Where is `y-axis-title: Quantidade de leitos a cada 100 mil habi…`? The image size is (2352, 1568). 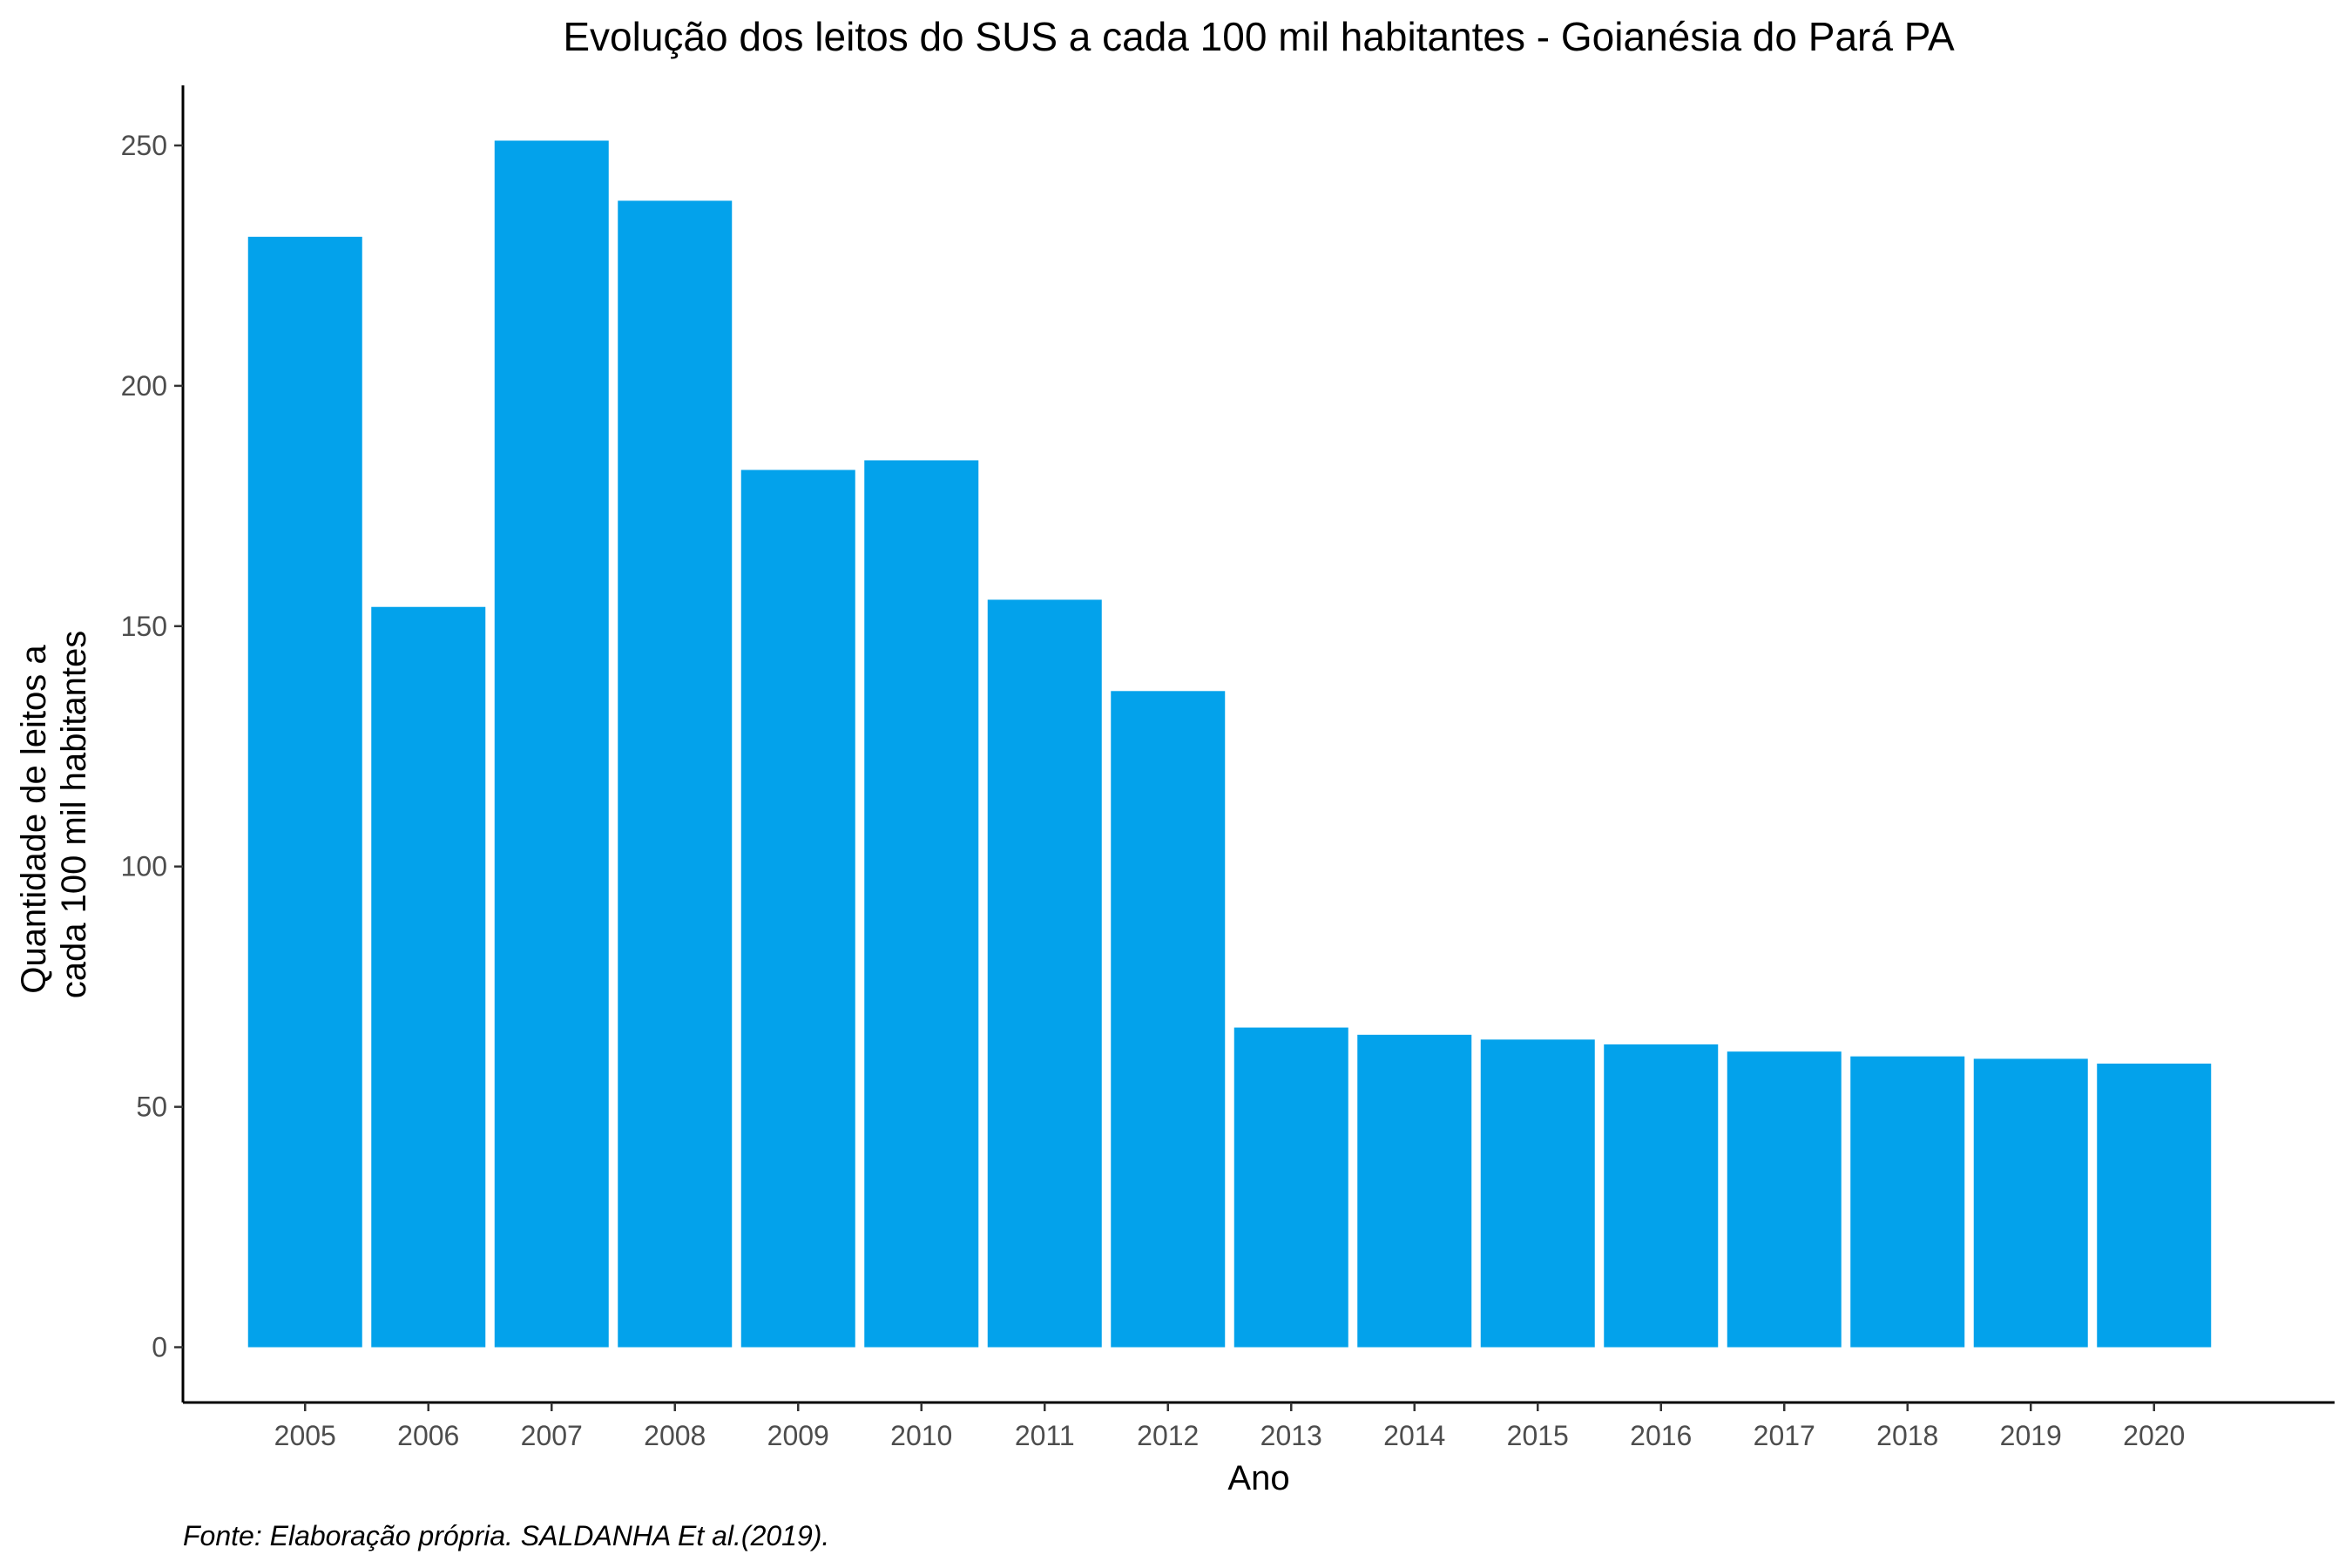
y-axis-title: Quantidade de leitos a cada 100 mil habi… is located at coordinates (54, 815).